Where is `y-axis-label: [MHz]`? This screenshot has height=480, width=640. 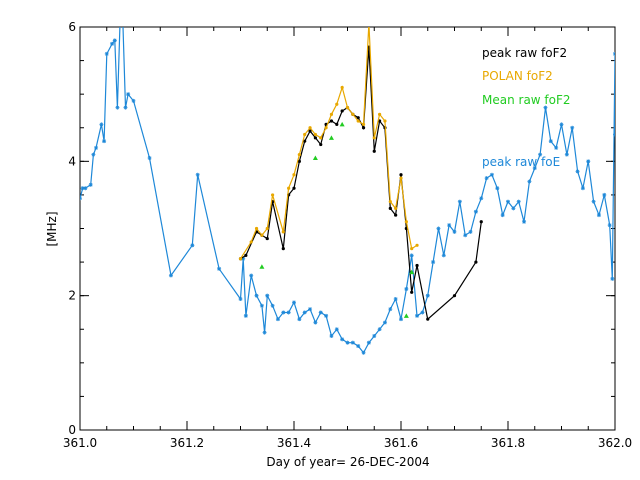
y-axis-label: [MHz] is located at coordinates (52, 228).